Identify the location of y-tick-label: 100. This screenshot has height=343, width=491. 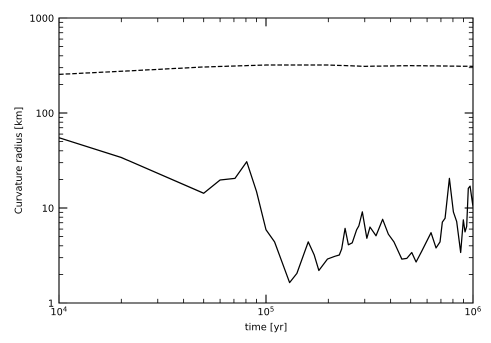
(45, 113).